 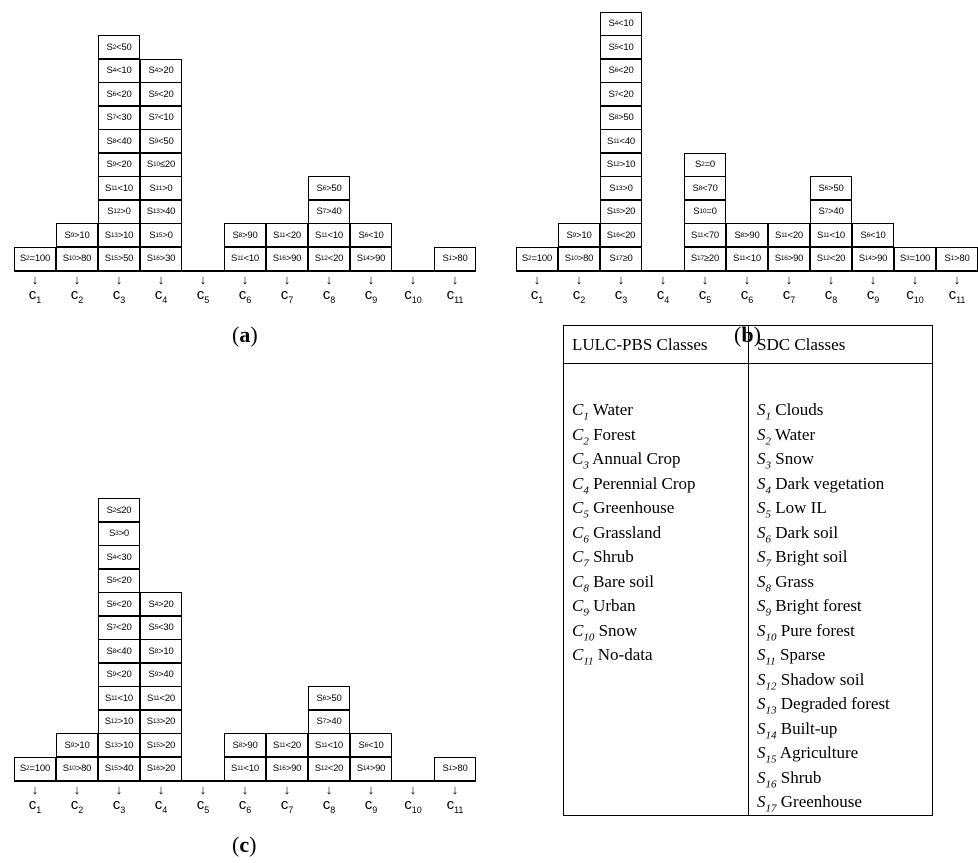 I want to click on legend-item: C7 Shrub, so click(x=603, y=558).